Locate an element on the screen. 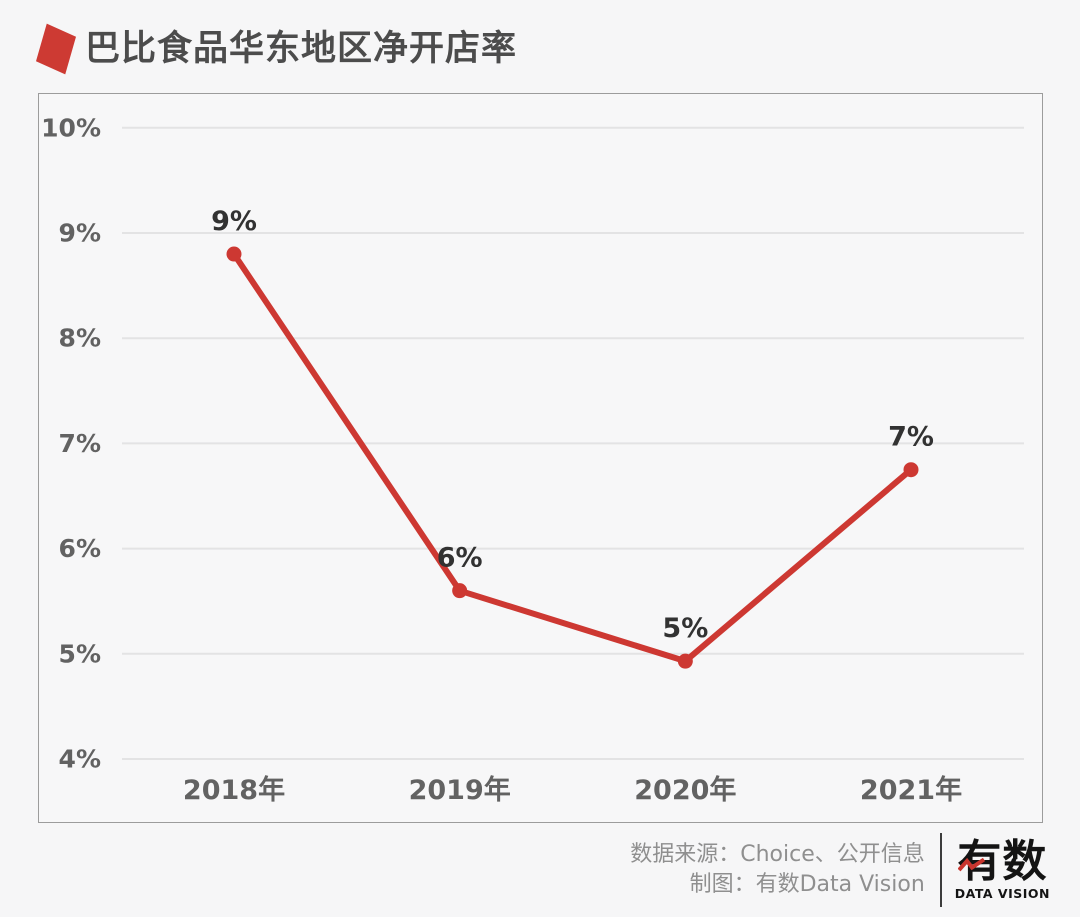 The width and height of the screenshot is (1080, 917). logo-zigzag-icon is located at coordinates (971, 864).